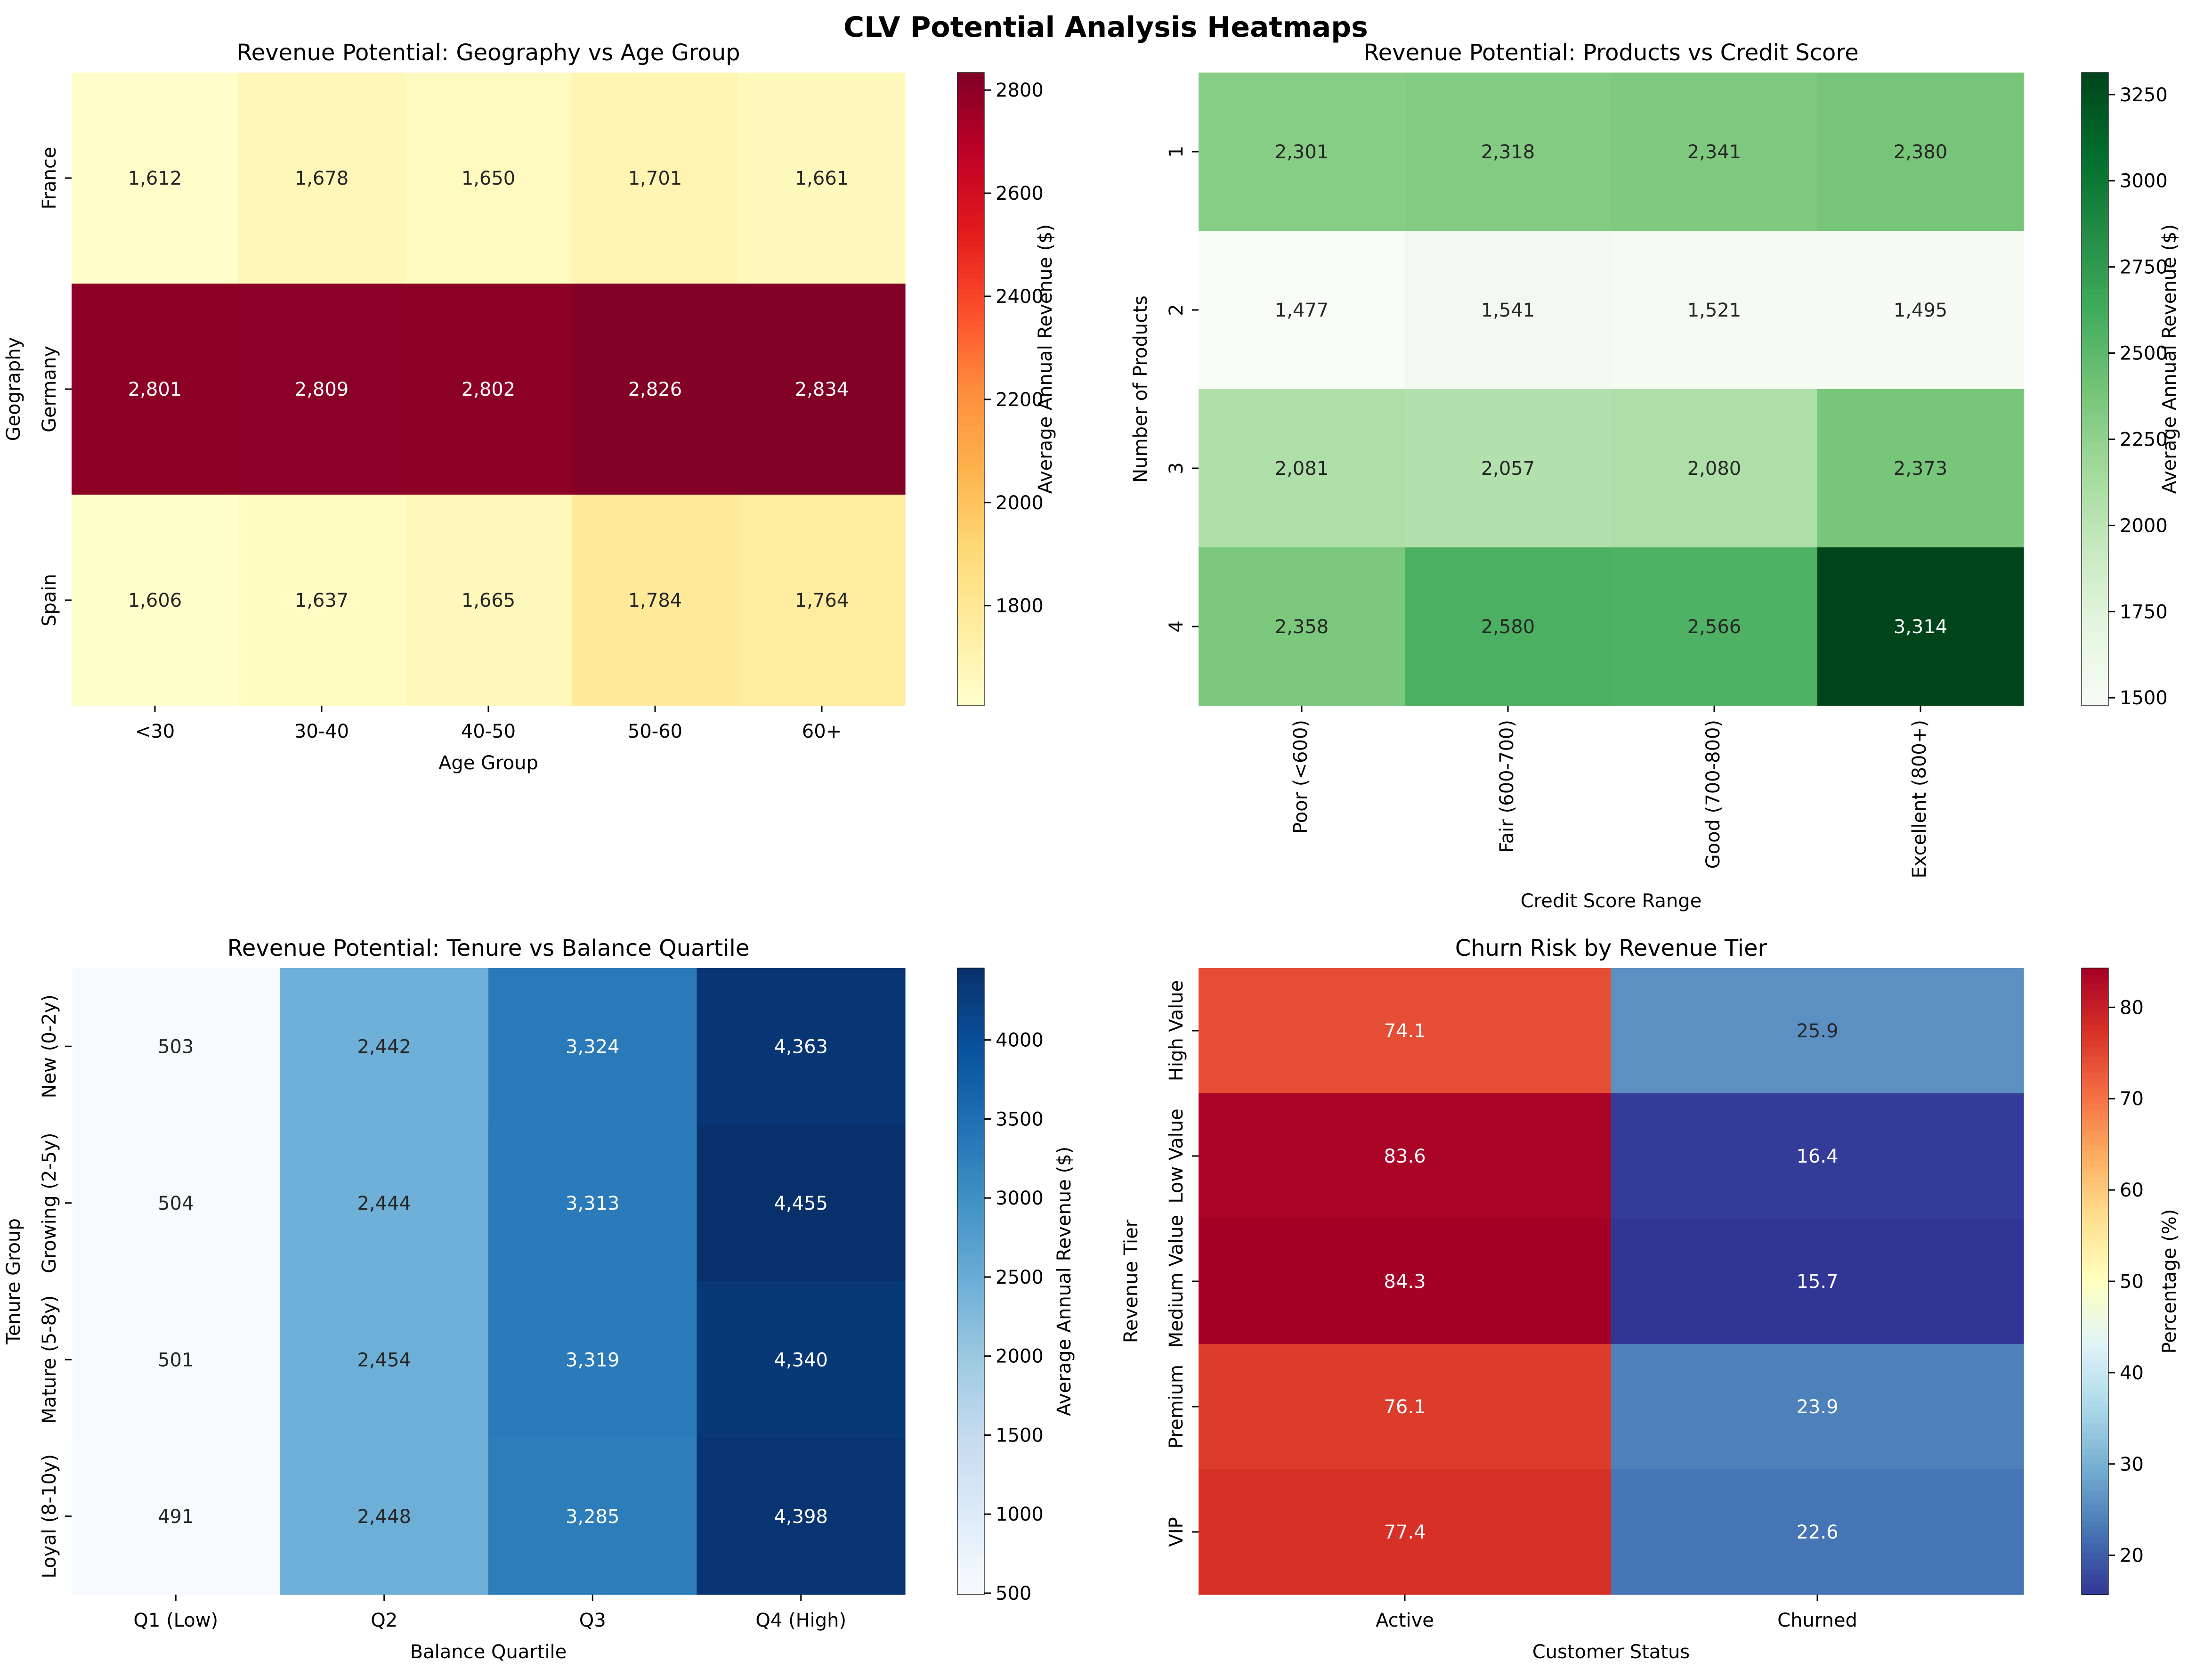 Image resolution: width=2212 pixels, height=1669 pixels. Describe the element at coordinates (1817, 1156) in the screenshot. I see `cell-value-label: 16.4` at that location.